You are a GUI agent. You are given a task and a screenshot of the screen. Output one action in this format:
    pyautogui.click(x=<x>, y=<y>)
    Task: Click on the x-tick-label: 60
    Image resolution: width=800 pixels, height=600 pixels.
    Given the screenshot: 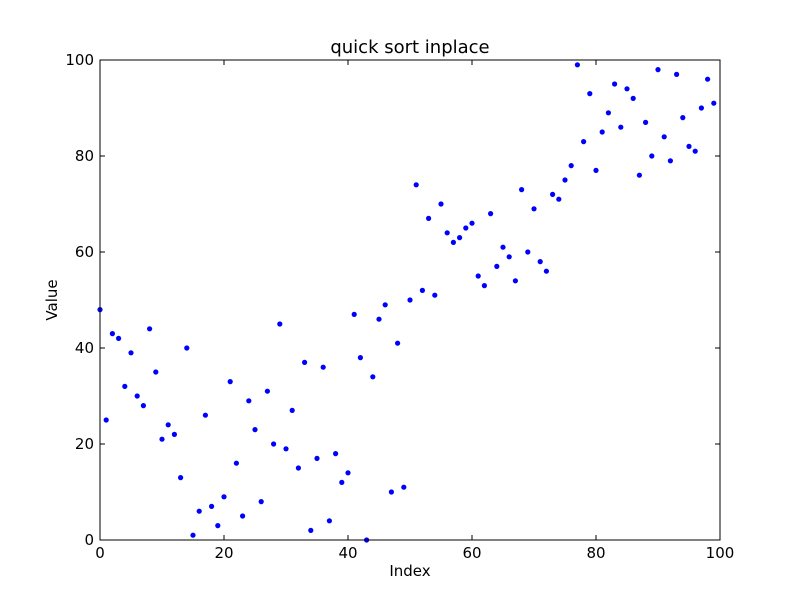 What is the action you would take?
    pyautogui.click(x=471, y=553)
    